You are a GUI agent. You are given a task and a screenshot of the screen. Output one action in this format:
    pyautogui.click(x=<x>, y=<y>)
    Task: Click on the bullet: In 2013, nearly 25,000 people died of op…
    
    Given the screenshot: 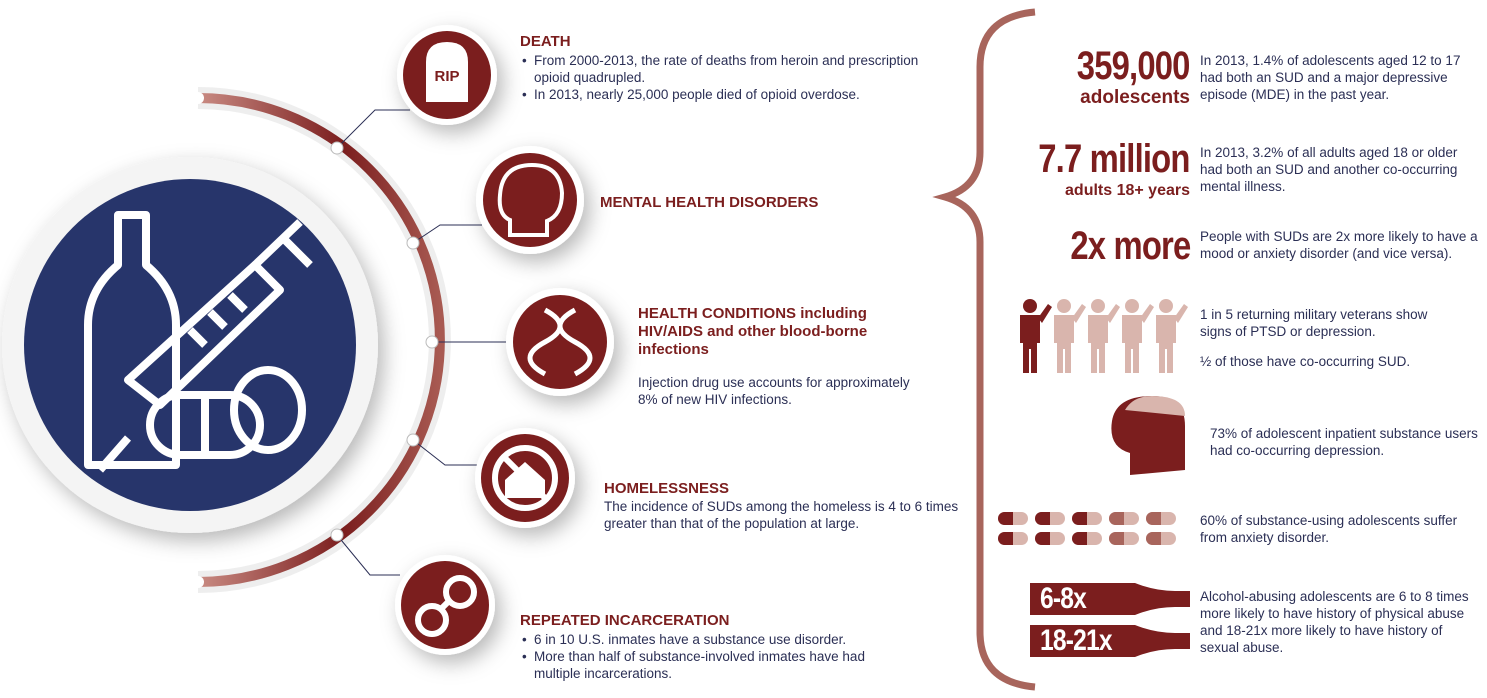 What is the action you would take?
    pyautogui.click(x=728, y=94)
    